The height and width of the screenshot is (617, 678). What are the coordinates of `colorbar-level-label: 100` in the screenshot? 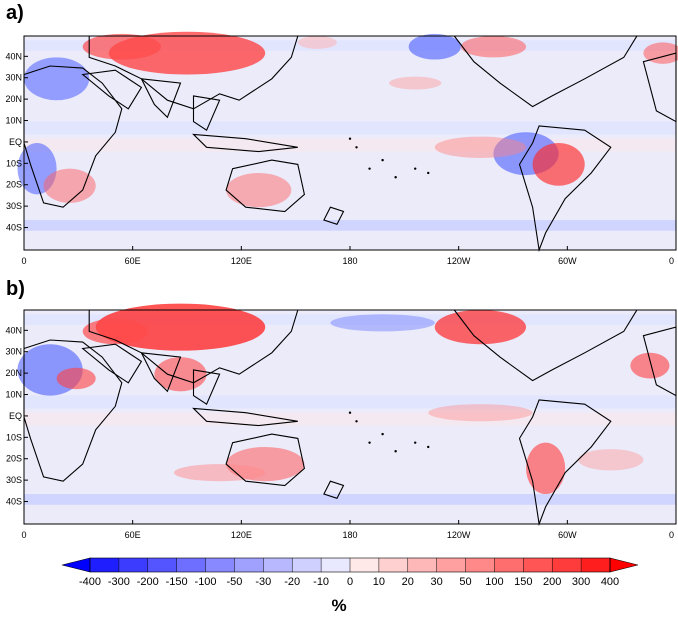 It's located at (494, 582).